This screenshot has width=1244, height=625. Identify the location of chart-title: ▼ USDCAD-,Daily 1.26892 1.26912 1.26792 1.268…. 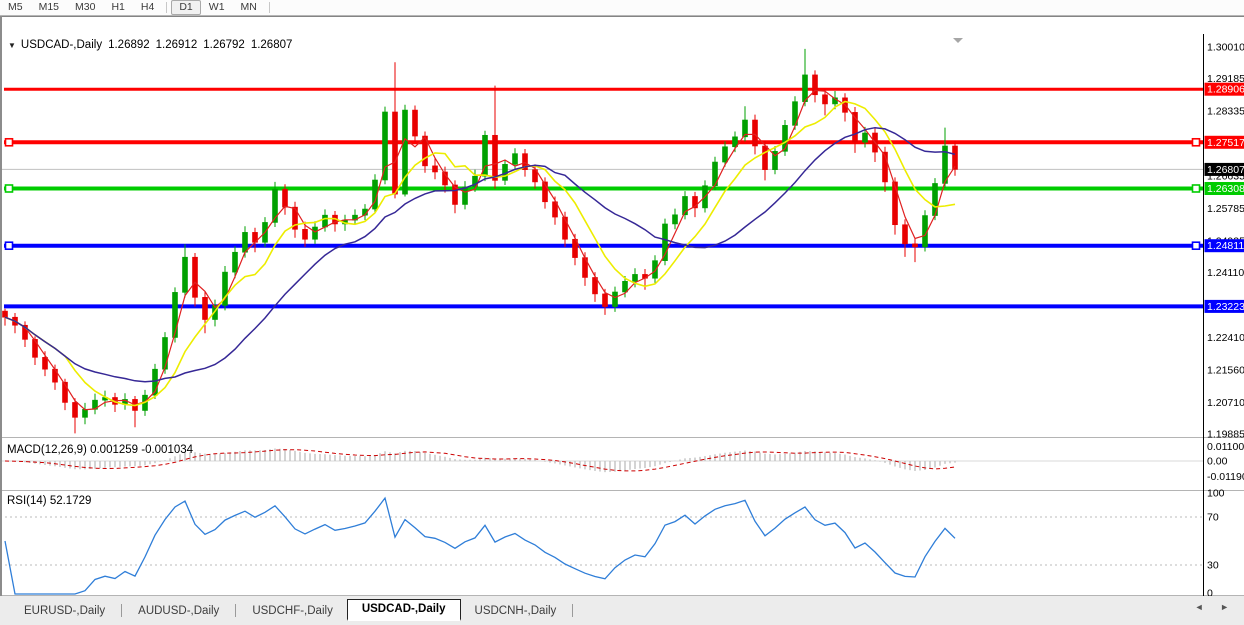
(150, 45).